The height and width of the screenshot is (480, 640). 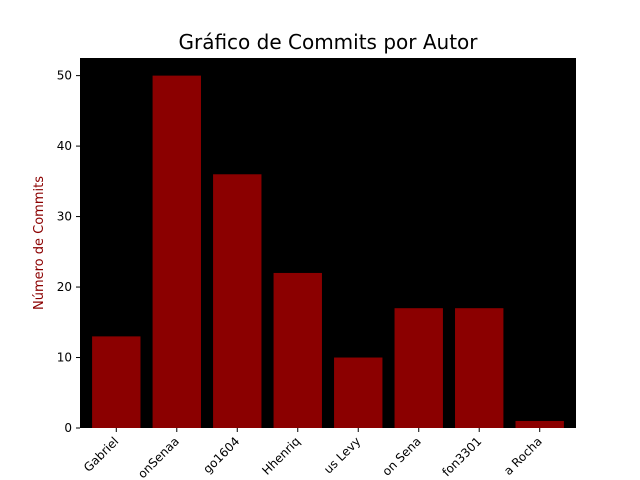 What do you see at coordinates (101, 454) in the screenshot?
I see `x-tick-label: Gabriel` at bounding box center [101, 454].